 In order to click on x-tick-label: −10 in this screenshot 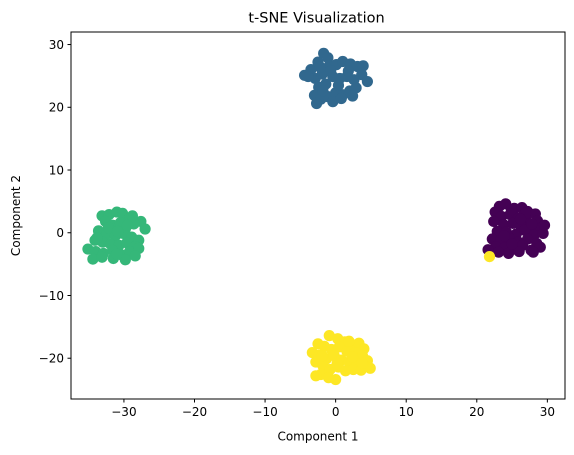, I will do `click(264, 412)`.